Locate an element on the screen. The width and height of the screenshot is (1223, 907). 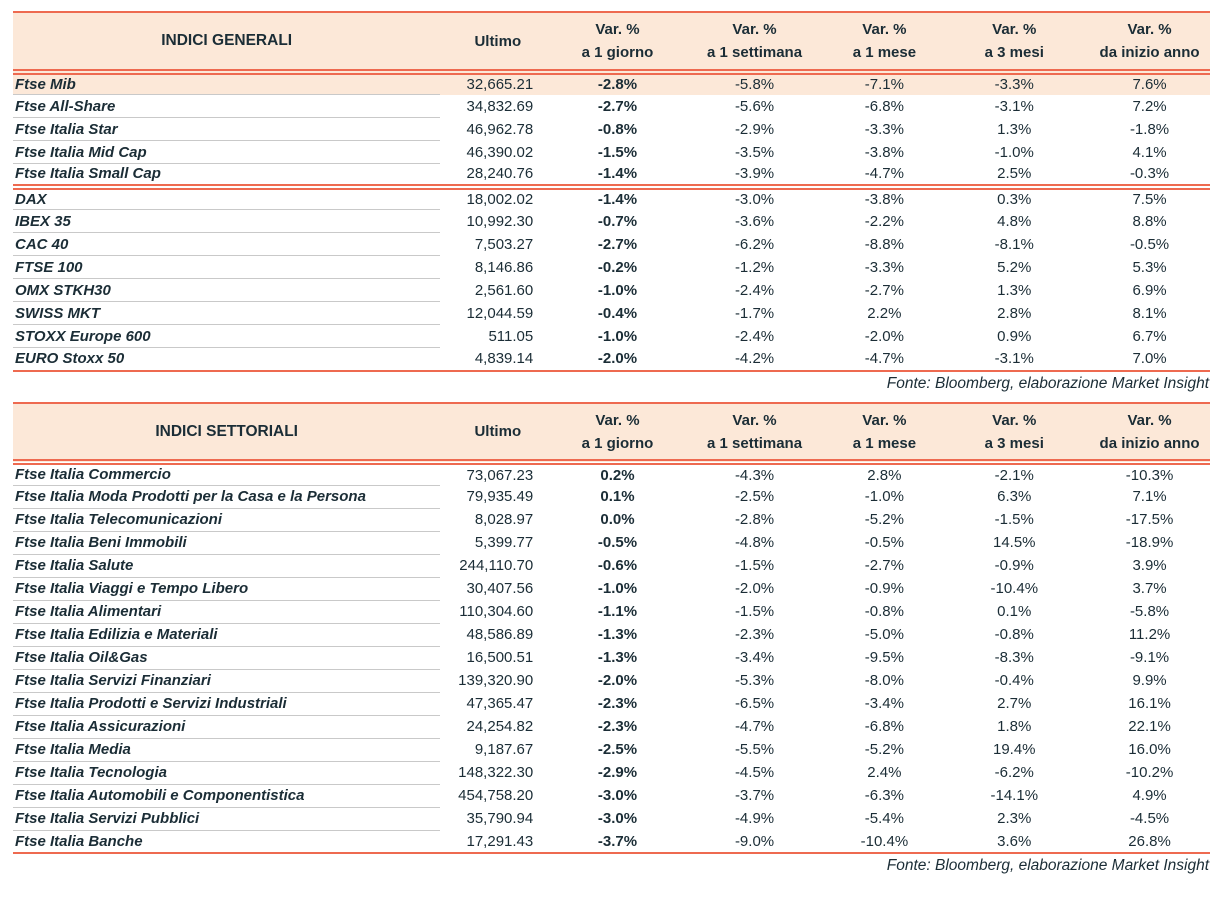
ultimo-value: 47,365.47 is located at coordinates (500, 703).